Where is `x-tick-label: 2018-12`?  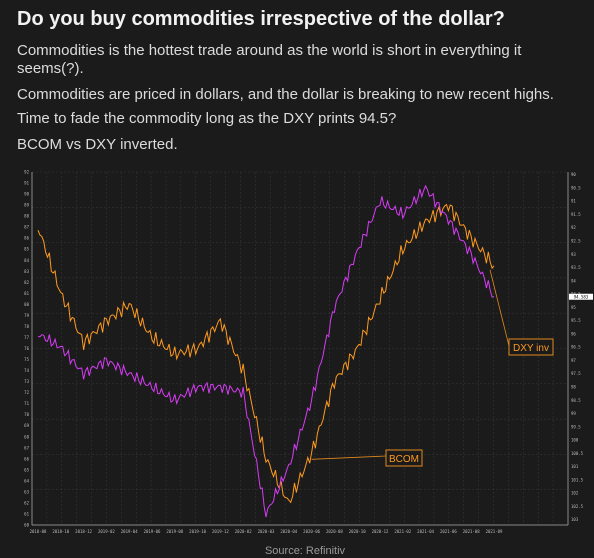 x-tick-label: 2018-12 is located at coordinates (83, 531).